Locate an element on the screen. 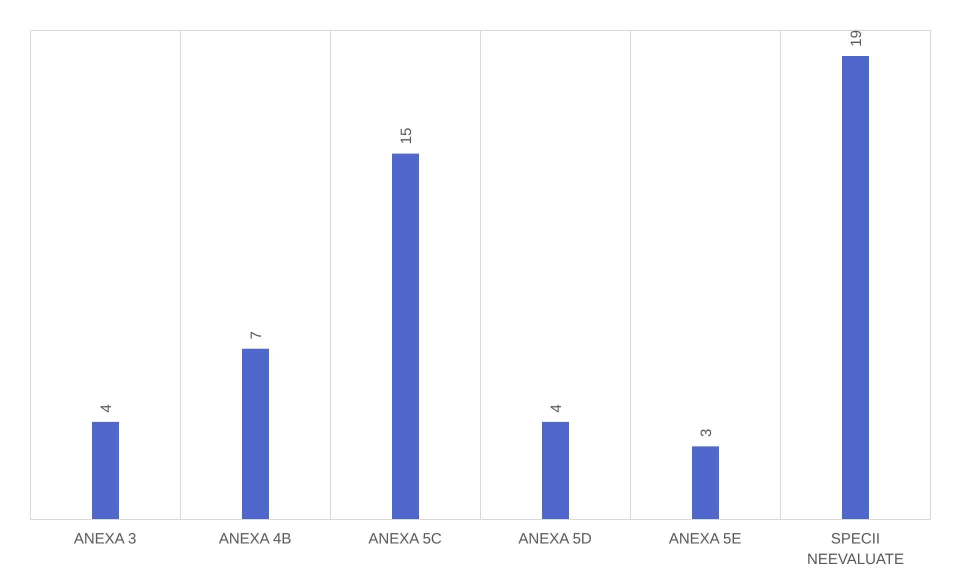 This screenshot has height=576, width=956. data-label: 3 is located at coordinates (706, 433).